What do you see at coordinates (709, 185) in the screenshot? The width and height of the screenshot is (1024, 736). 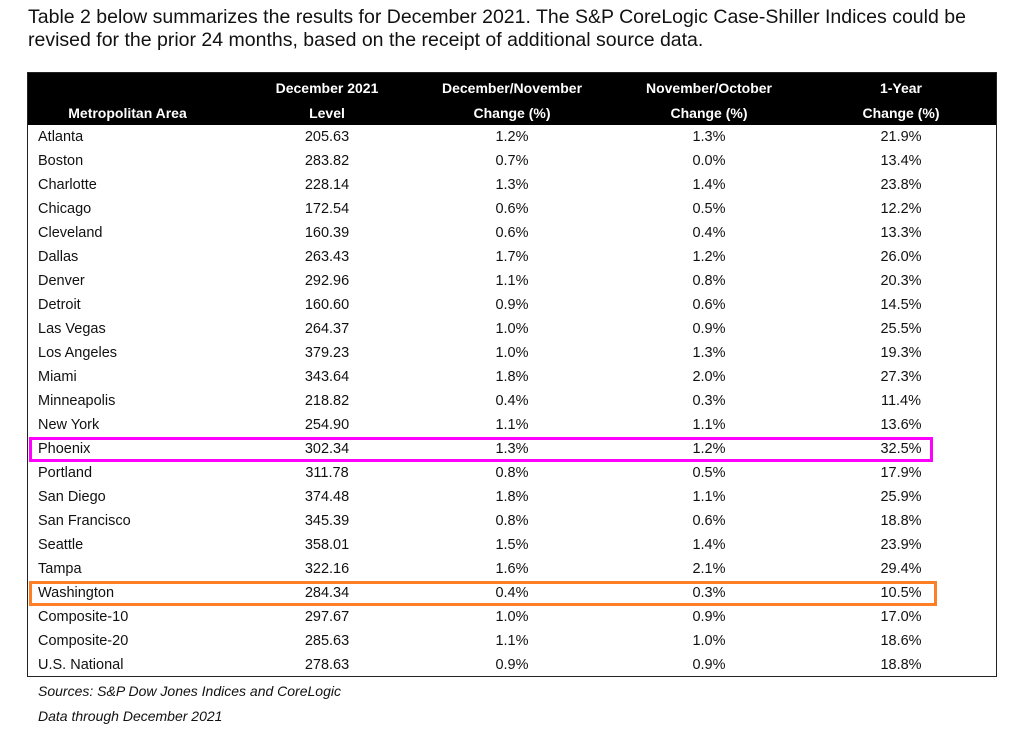 I see `cell-nov-oct: 1.4%` at bounding box center [709, 185].